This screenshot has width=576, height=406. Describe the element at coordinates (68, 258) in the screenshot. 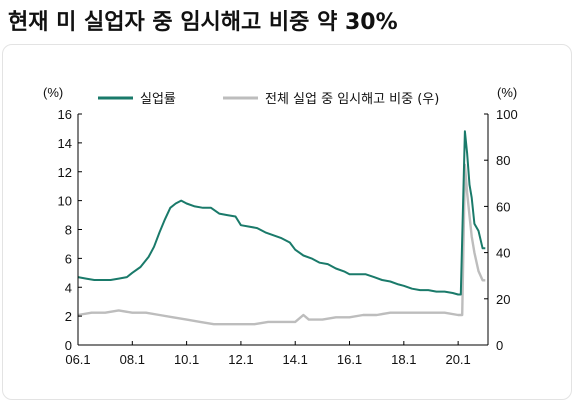

I see `y-left-tick-label: 6` at that location.